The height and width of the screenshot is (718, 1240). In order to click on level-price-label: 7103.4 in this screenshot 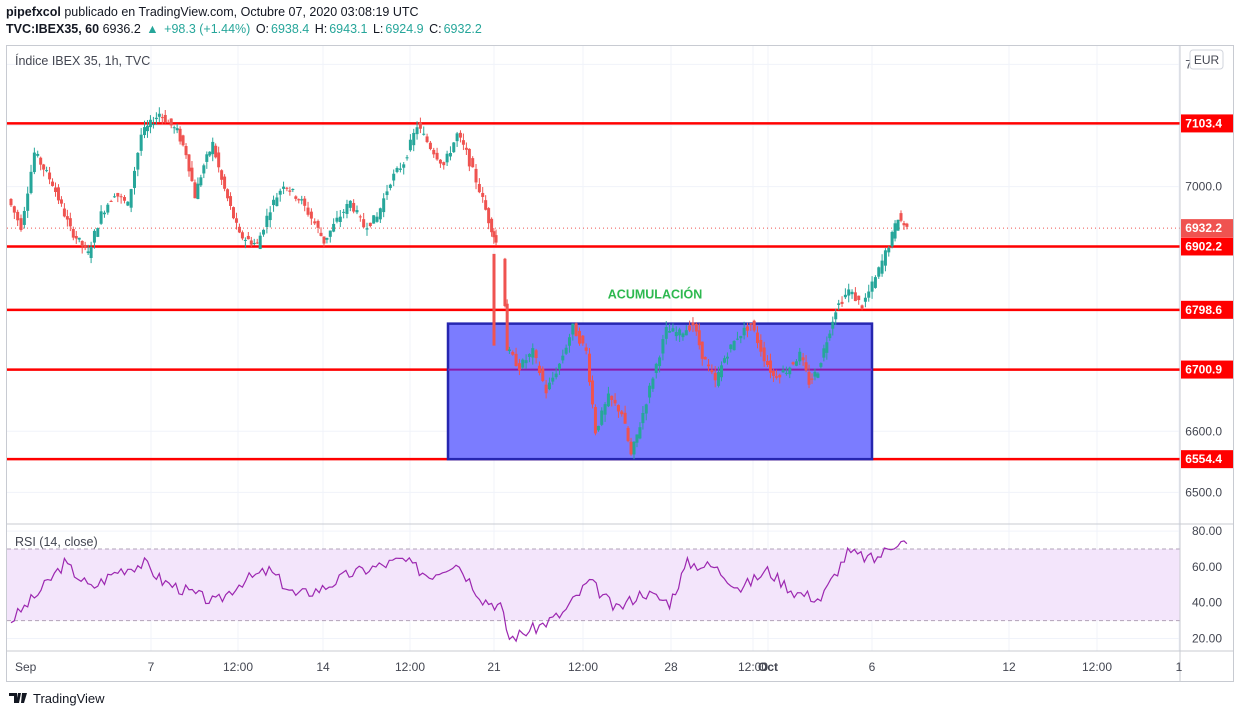, I will do `click(1203, 123)`.